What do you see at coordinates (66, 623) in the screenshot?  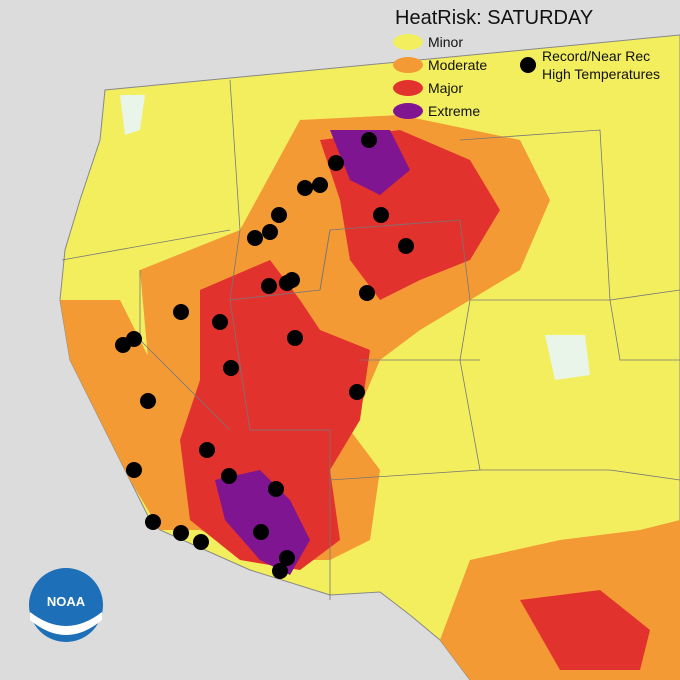 I see `logo-wave` at bounding box center [66, 623].